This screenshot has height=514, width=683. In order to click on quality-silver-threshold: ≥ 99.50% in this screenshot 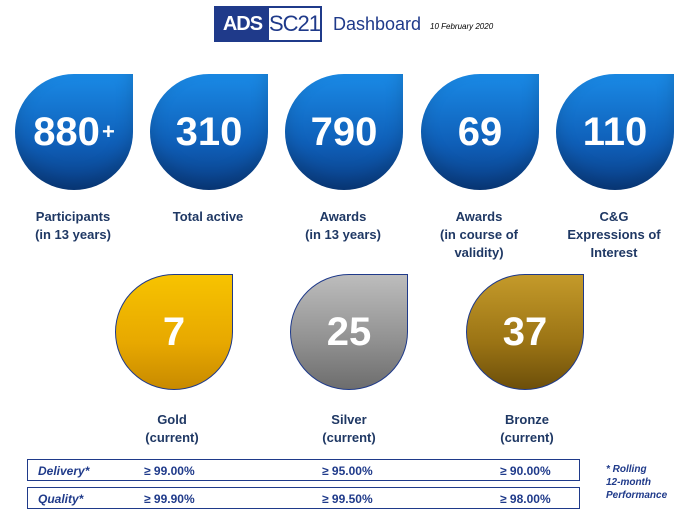, I will do `click(347, 499)`.